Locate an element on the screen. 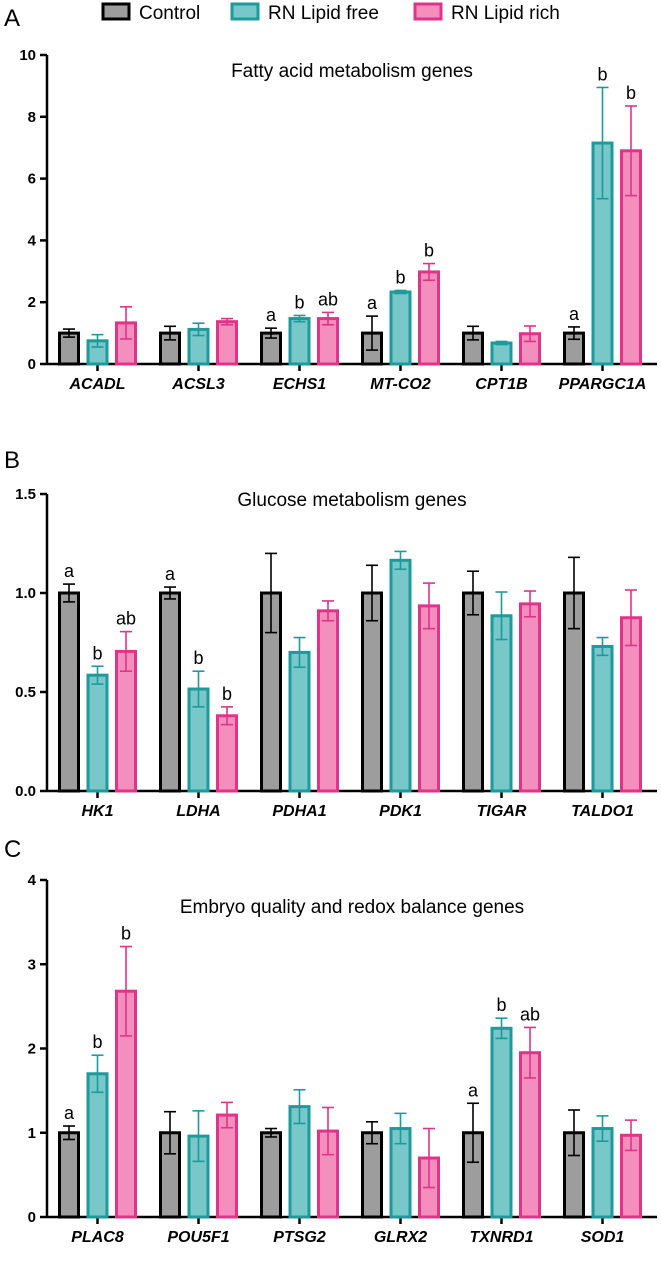 The height and width of the screenshot is (1283, 661). bar-cpt1b-rn-lipid-free is located at coordinates (501, 353).